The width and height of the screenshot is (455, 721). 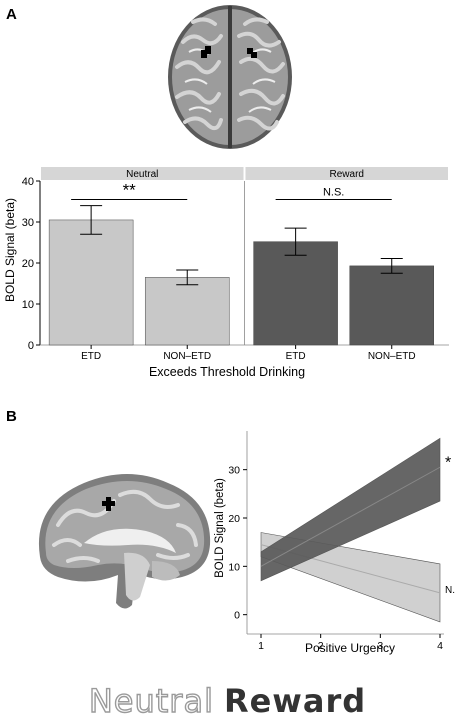 I want to click on x-axis-label: Positive Urgency, so click(x=350, y=648).